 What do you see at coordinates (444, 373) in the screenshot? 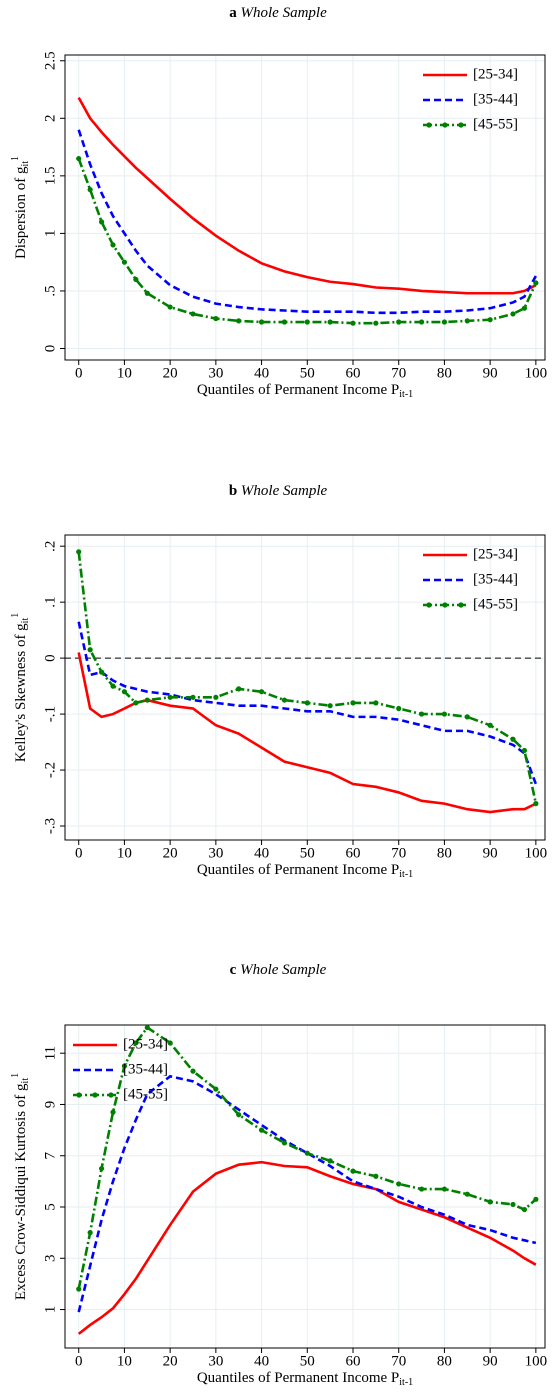
I see `x-tick-label: 80` at bounding box center [444, 373].